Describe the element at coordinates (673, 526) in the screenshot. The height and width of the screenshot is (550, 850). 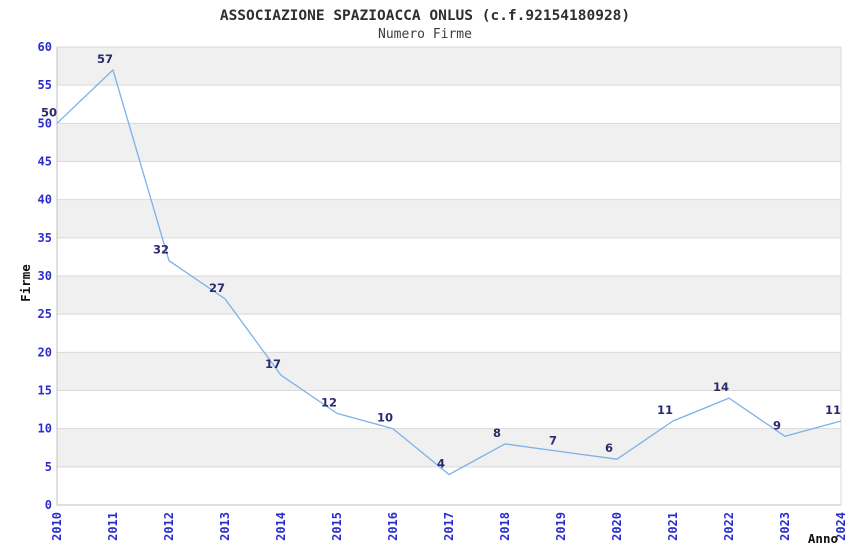
I see `x-tick-label: 2021` at that location.